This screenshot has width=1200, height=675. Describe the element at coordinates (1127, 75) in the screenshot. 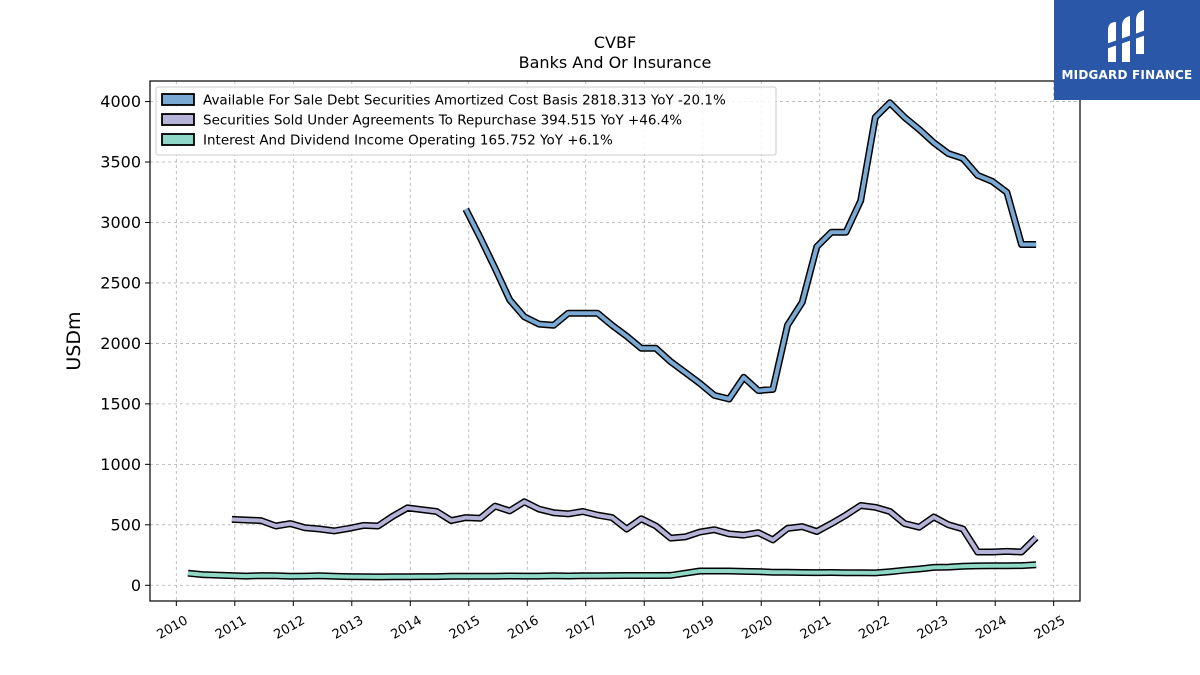

I see `logo-text: MIDGARD FINANCE` at that location.